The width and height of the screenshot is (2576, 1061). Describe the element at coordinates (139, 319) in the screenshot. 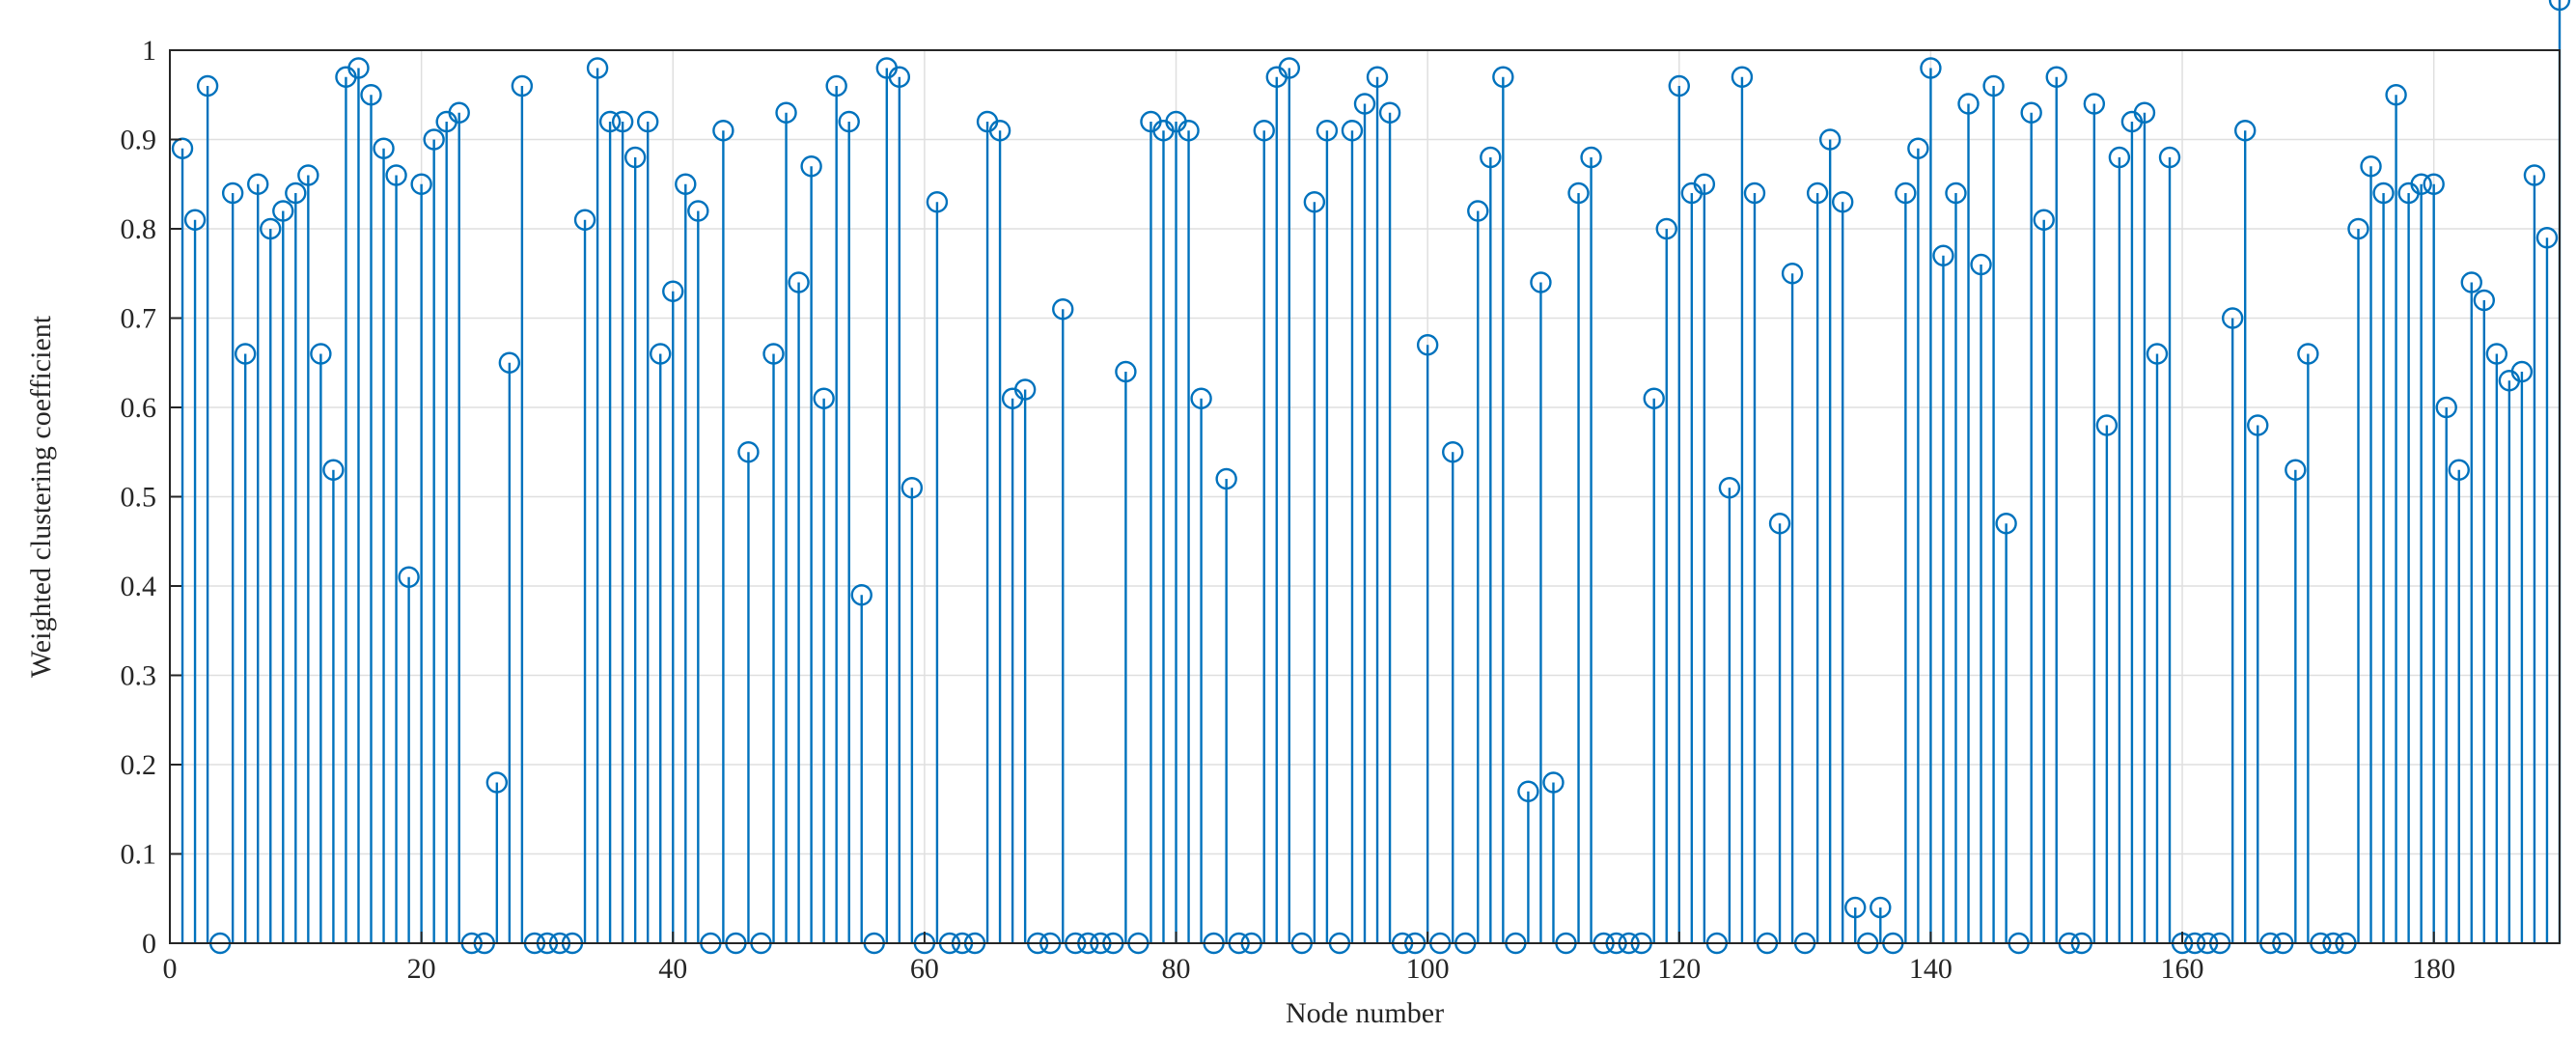

I see `y-tick-label: 0.7` at that location.